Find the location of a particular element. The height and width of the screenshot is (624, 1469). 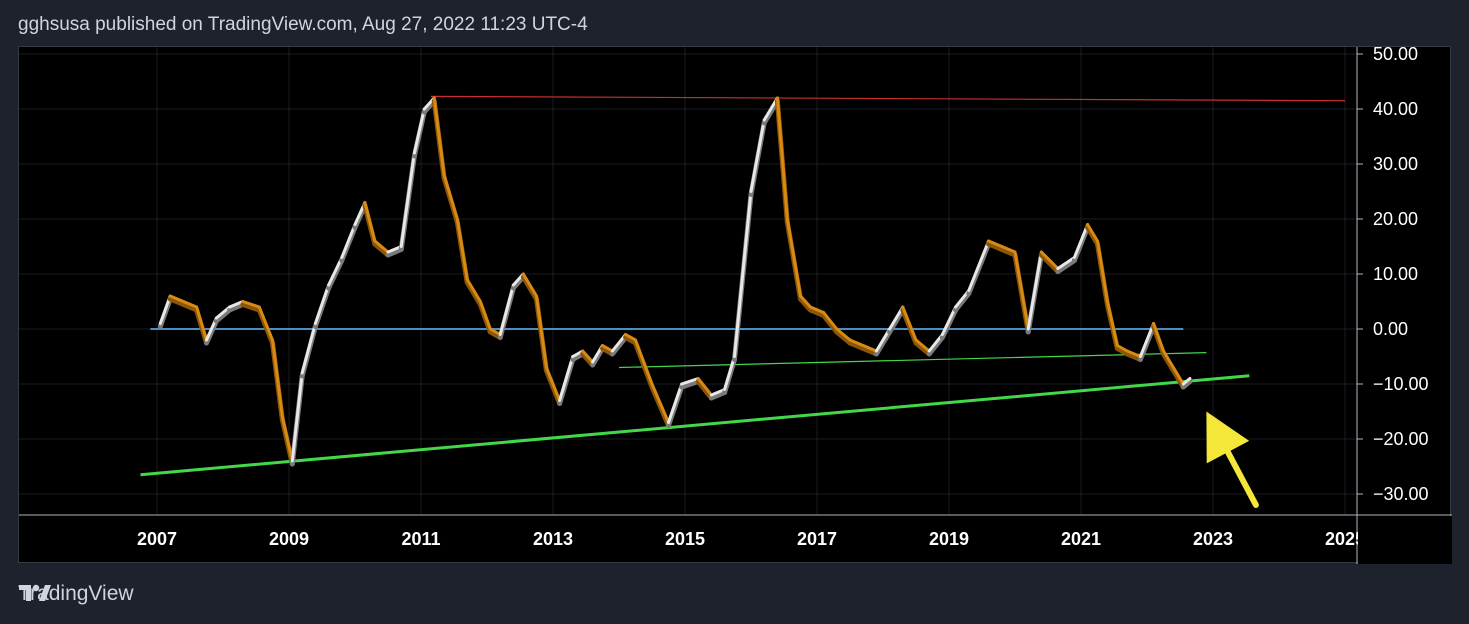

callout-arrow-layer is located at coordinates (1232, 459).